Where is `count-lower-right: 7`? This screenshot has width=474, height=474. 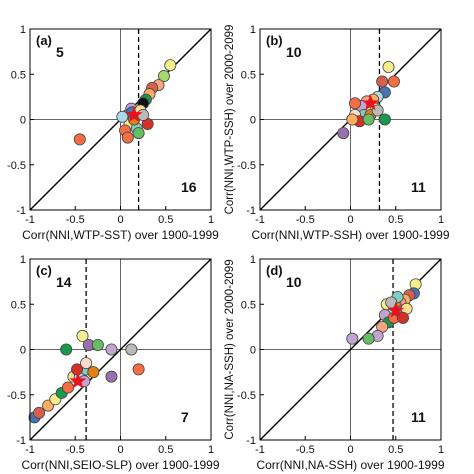
count-lower-right: 7 is located at coordinates (185, 417).